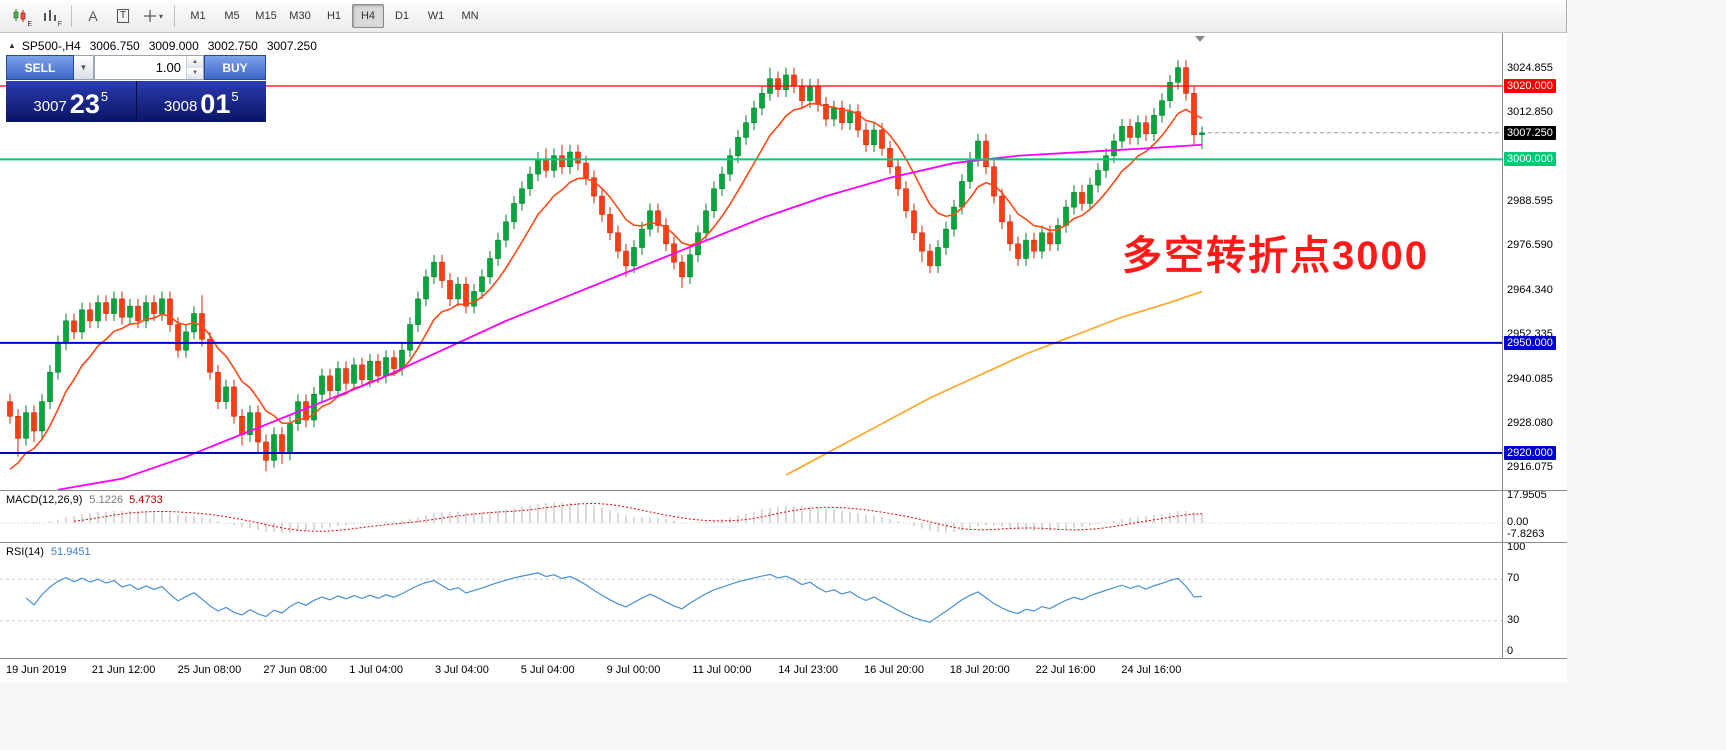 This screenshot has height=750, width=1726. Describe the element at coordinates (979, 670) in the screenshot. I see `time-label: 18 Jul 20:00` at that location.